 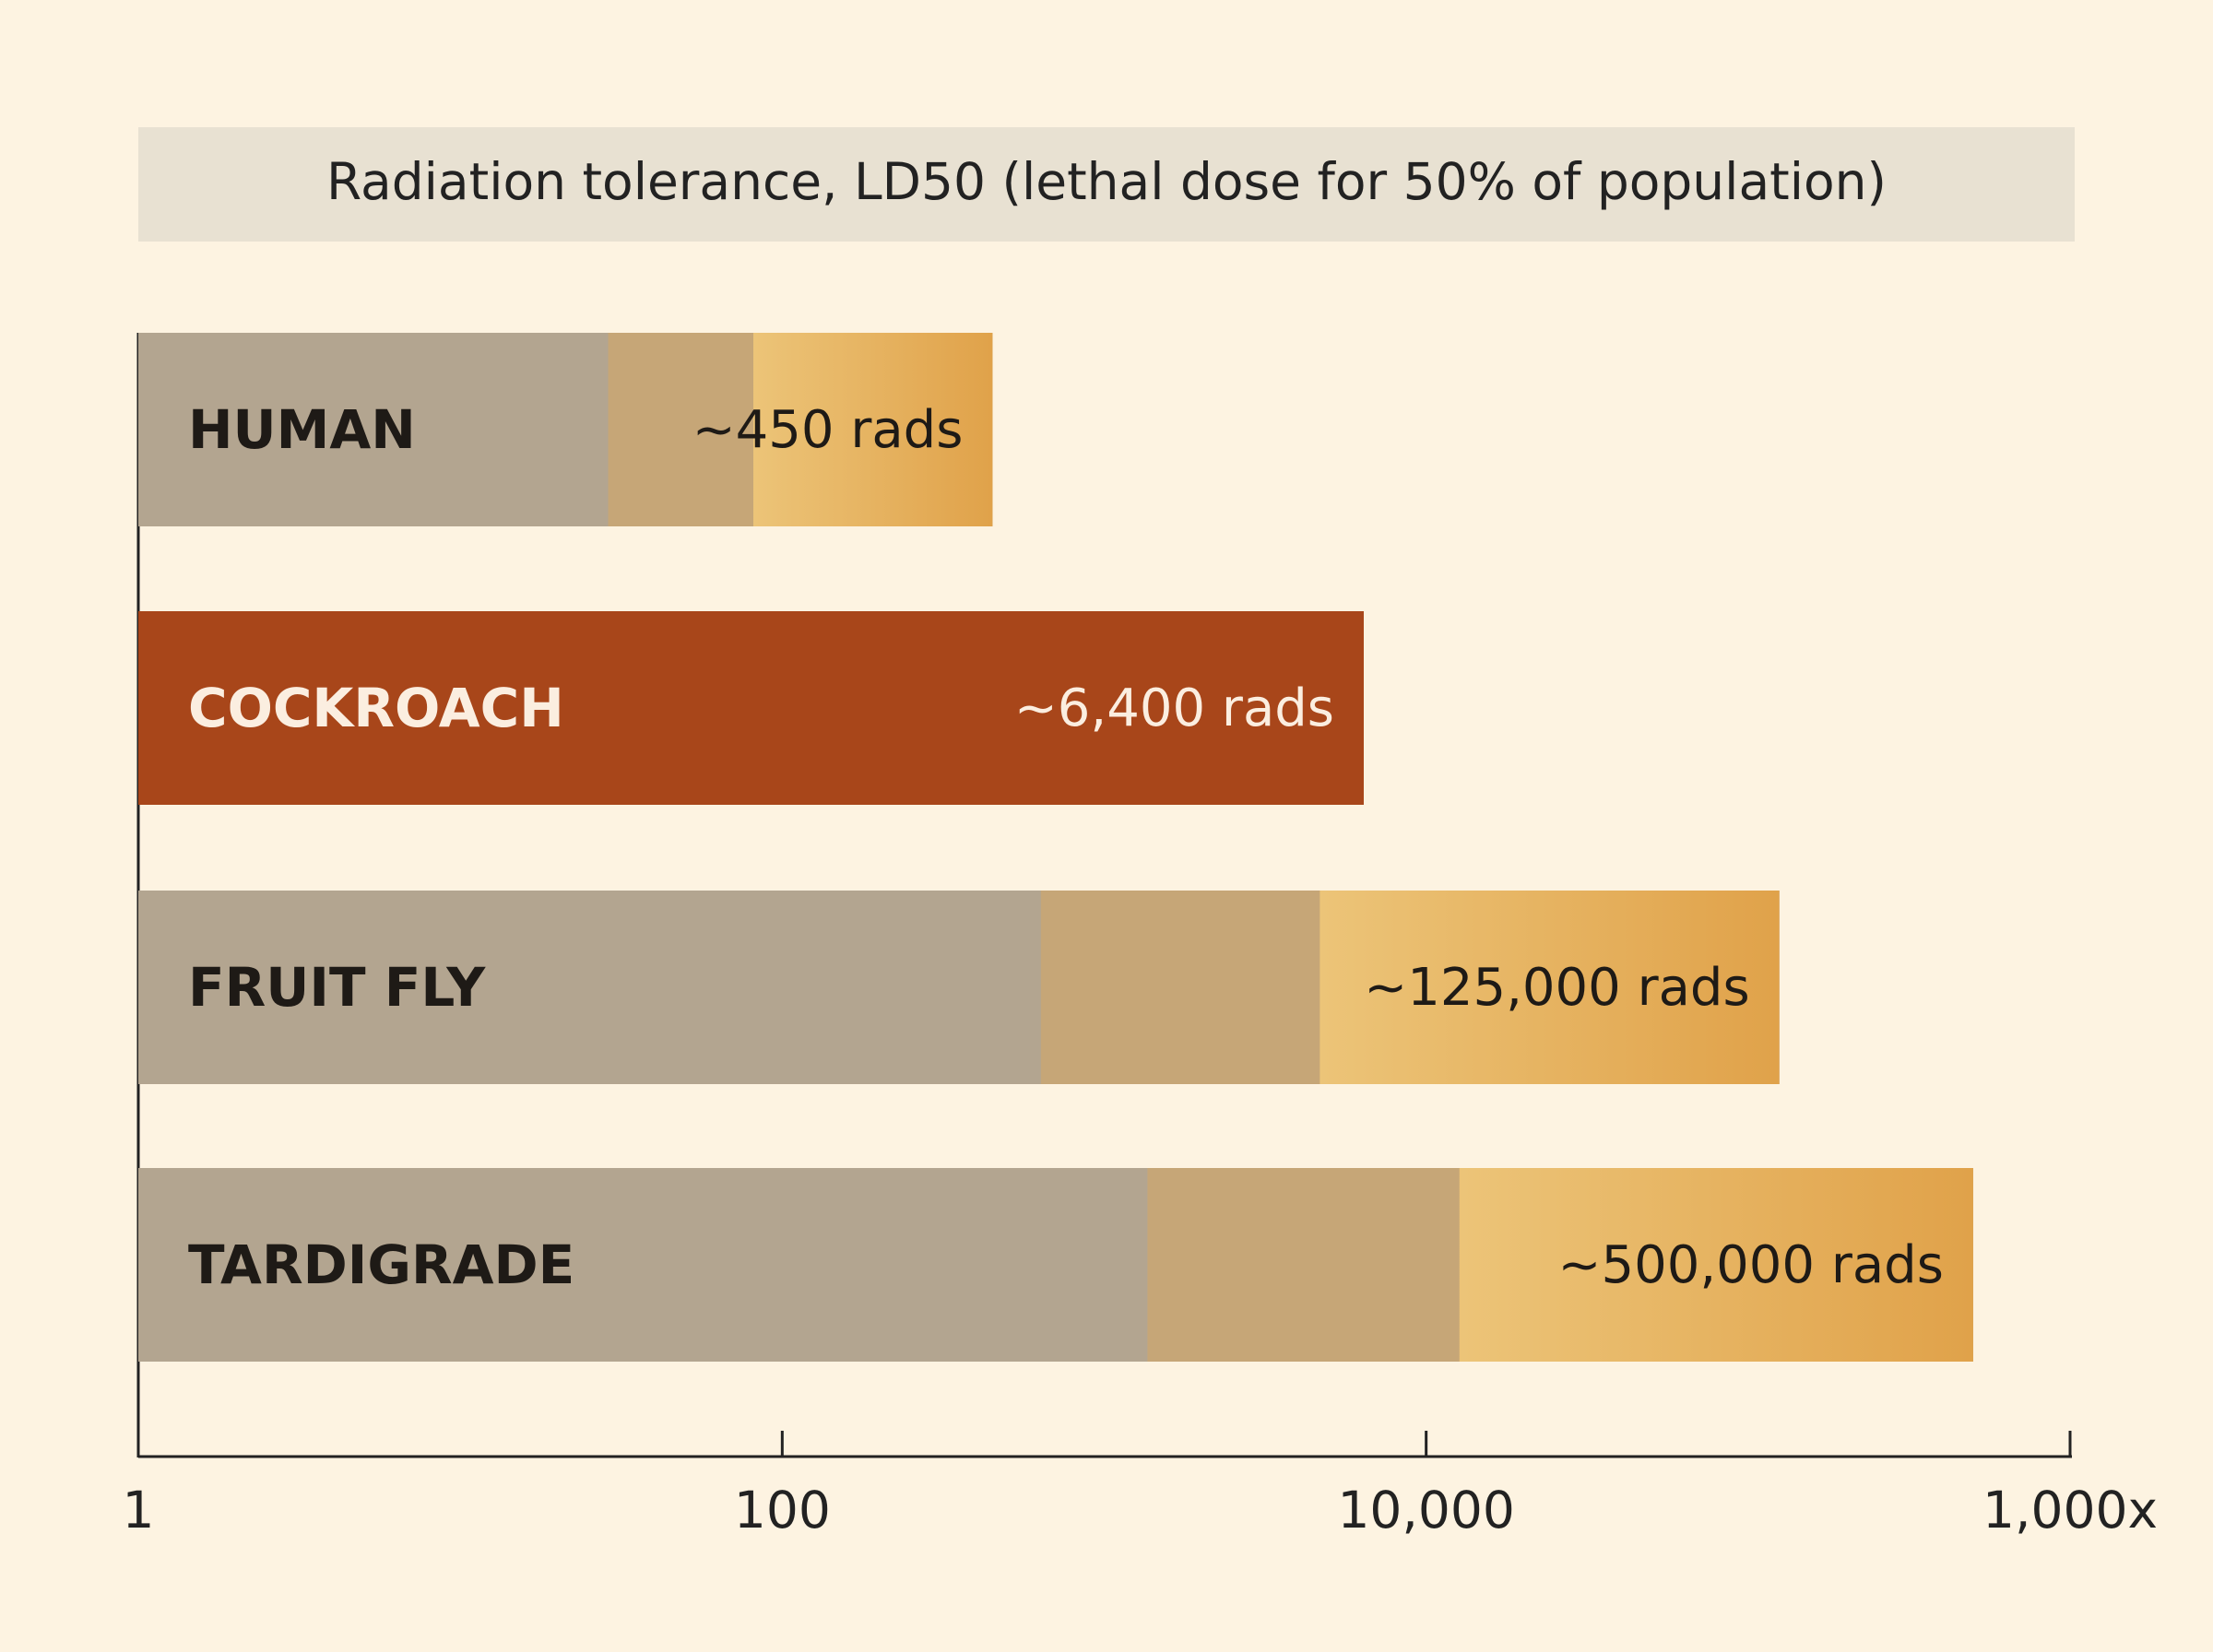 I want to click on category-label: HUMAN, so click(x=302, y=429).